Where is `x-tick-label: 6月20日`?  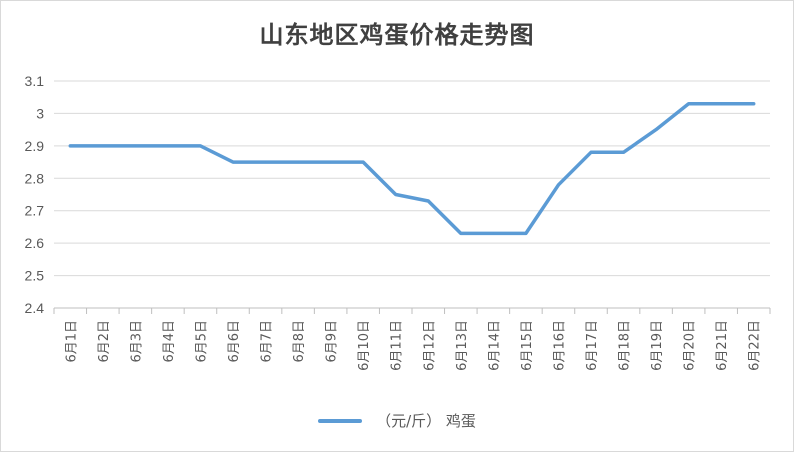 x-tick-label: 6月20日 is located at coordinates (690, 345).